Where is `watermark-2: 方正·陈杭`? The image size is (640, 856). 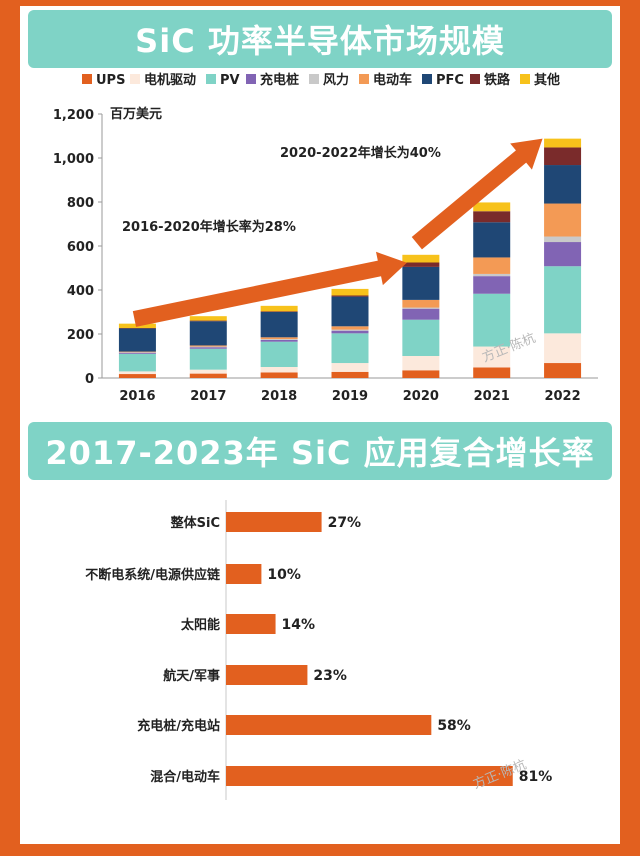
watermark-2: 方正·陈杭 is located at coordinates (500, 774).